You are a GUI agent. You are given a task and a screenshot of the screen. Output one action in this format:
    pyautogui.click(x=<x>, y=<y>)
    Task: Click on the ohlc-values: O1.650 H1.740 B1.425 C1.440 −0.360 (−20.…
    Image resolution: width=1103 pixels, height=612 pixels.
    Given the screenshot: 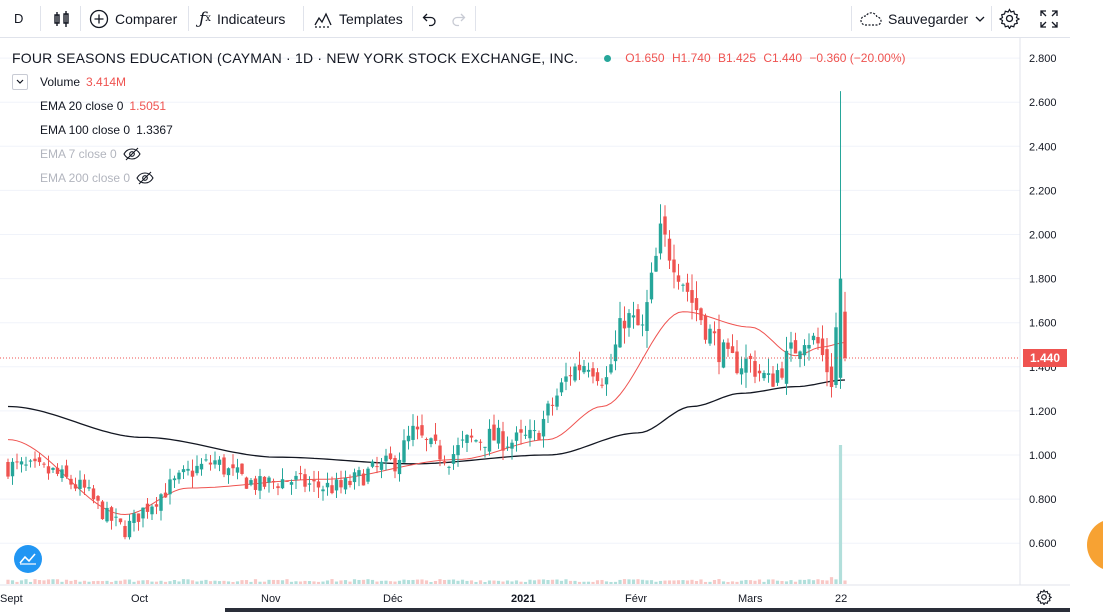 What is the action you would take?
    pyautogui.click(x=765, y=58)
    